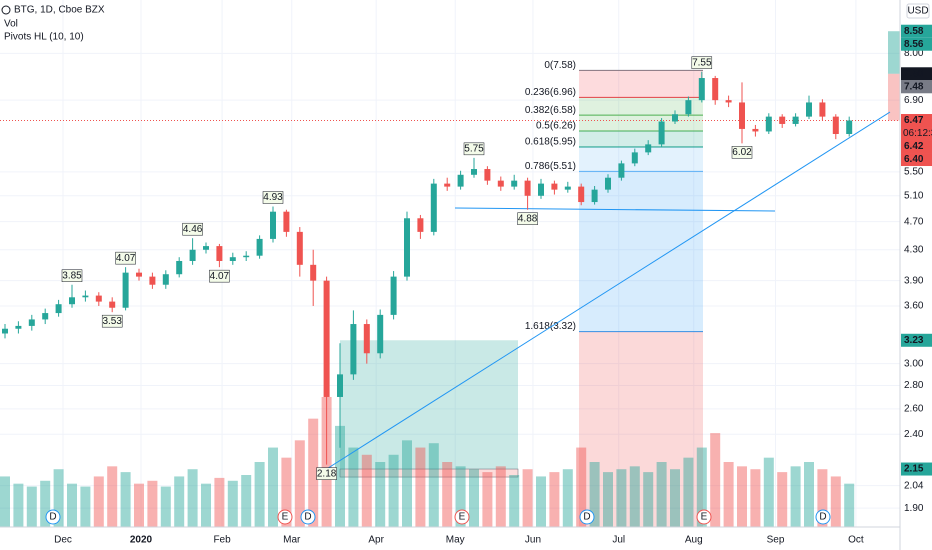 This screenshot has width=932, height=550. I want to click on fib-label: 0.5(6.26), so click(556, 126).